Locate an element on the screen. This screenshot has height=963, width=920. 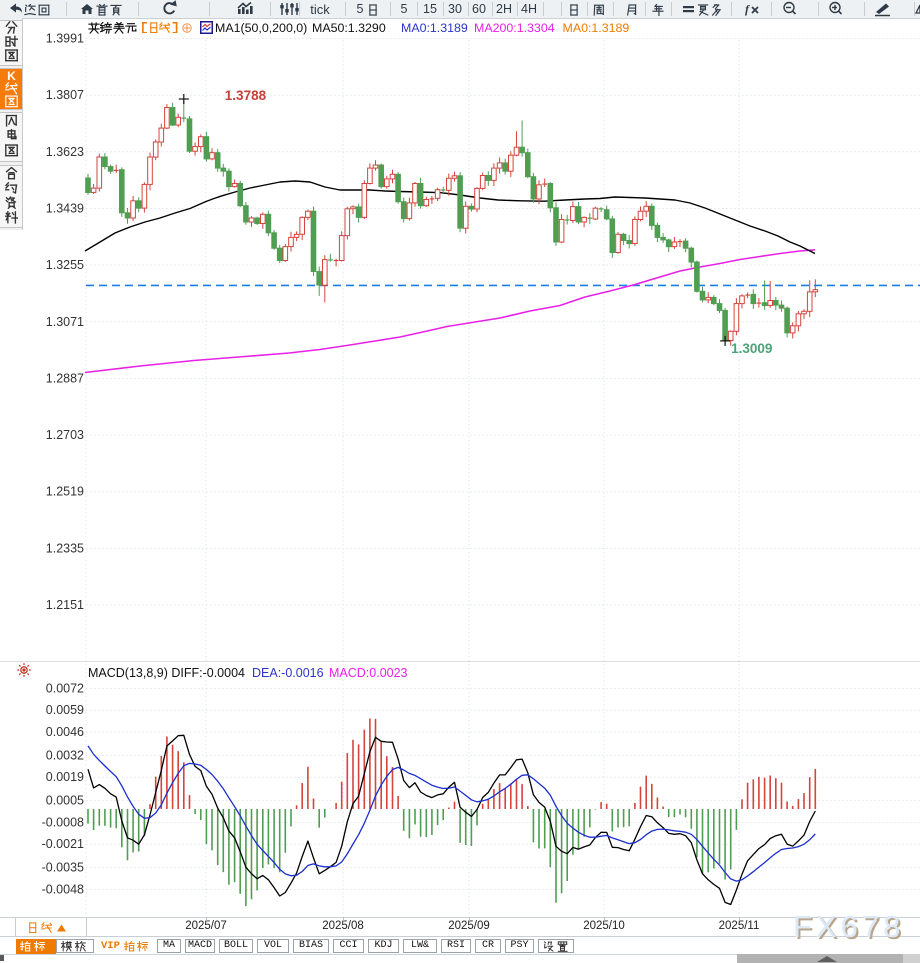
svg-text: 1.3623 is located at coordinates (65, 152).